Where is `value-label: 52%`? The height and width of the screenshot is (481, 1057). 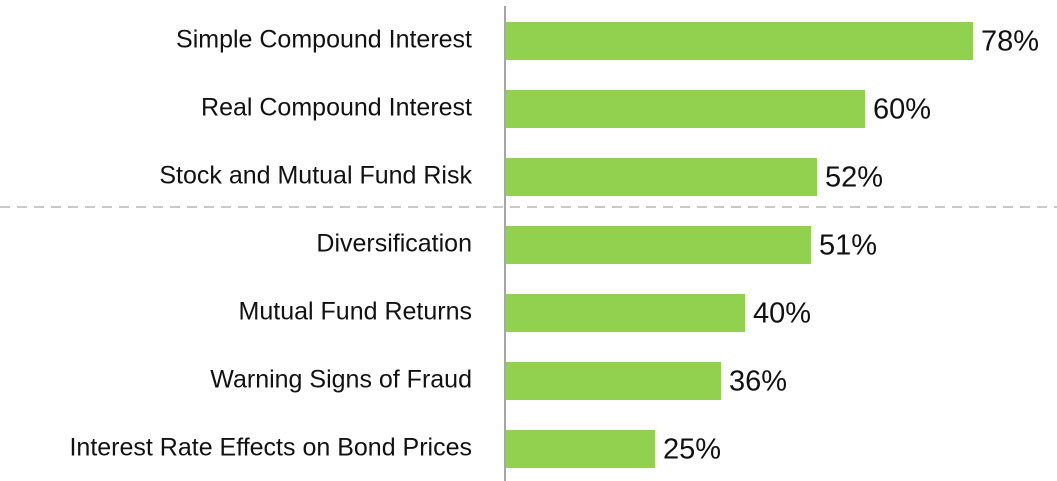
value-label: 52% is located at coordinates (854, 178).